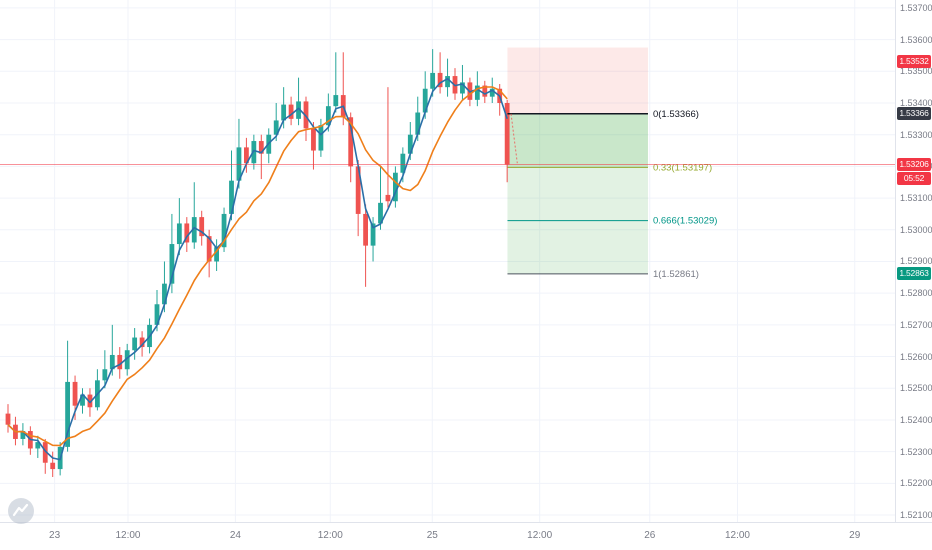 The width and height of the screenshot is (932, 550). I want to click on countdown-badge: 05:52, so click(914, 178).